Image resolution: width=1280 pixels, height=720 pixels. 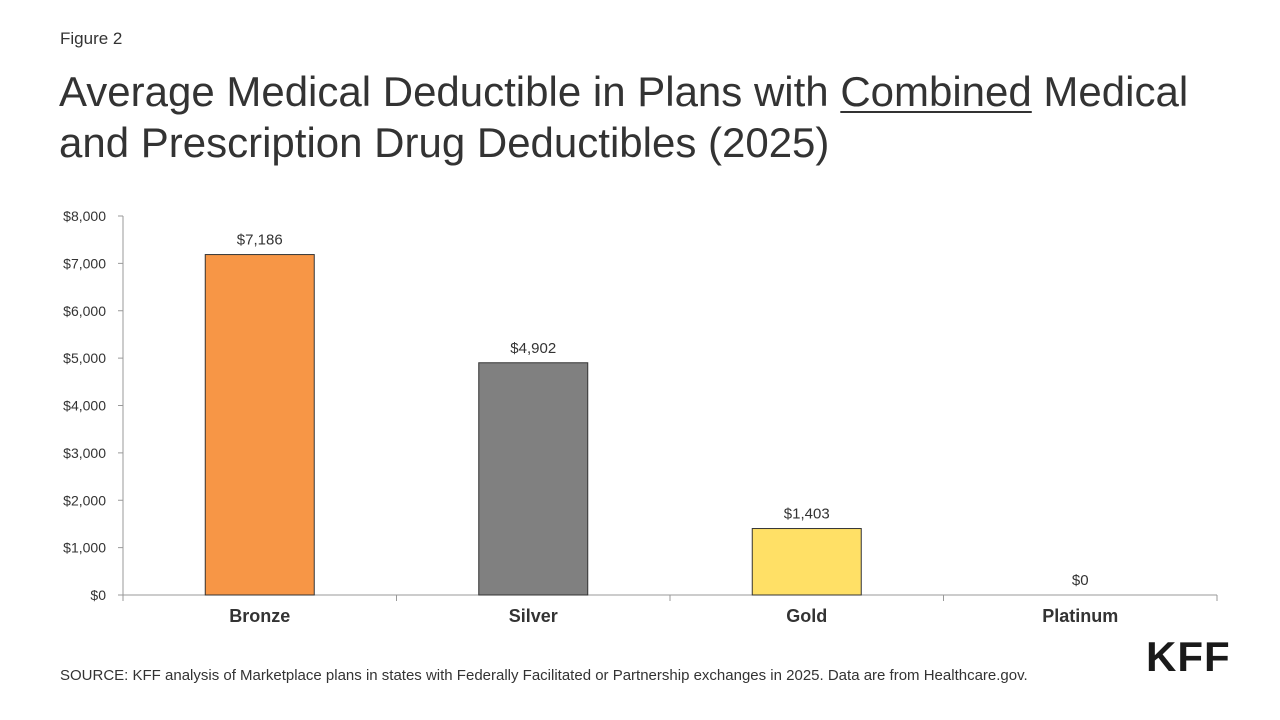 What do you see at coordinates (260, 240) in the screenshot?
I see `data-label-bronze: $7,186` at bounding box center [260, 240].